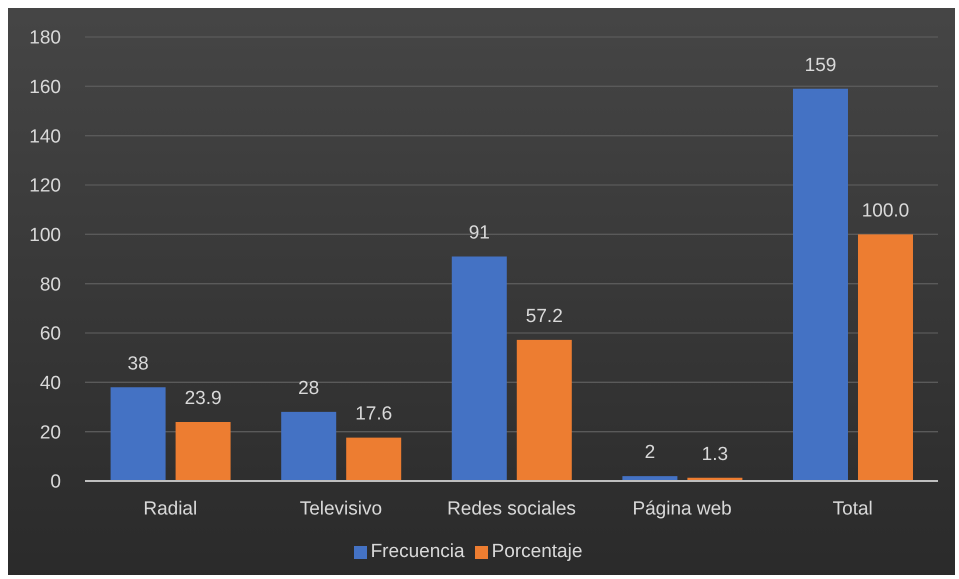 The height and width of the screenshot is (579, 959). What do you see at coordinates (45, 137) in the screenshot?
I see `y-tick-label: 140` at bounding box center [45, 137].